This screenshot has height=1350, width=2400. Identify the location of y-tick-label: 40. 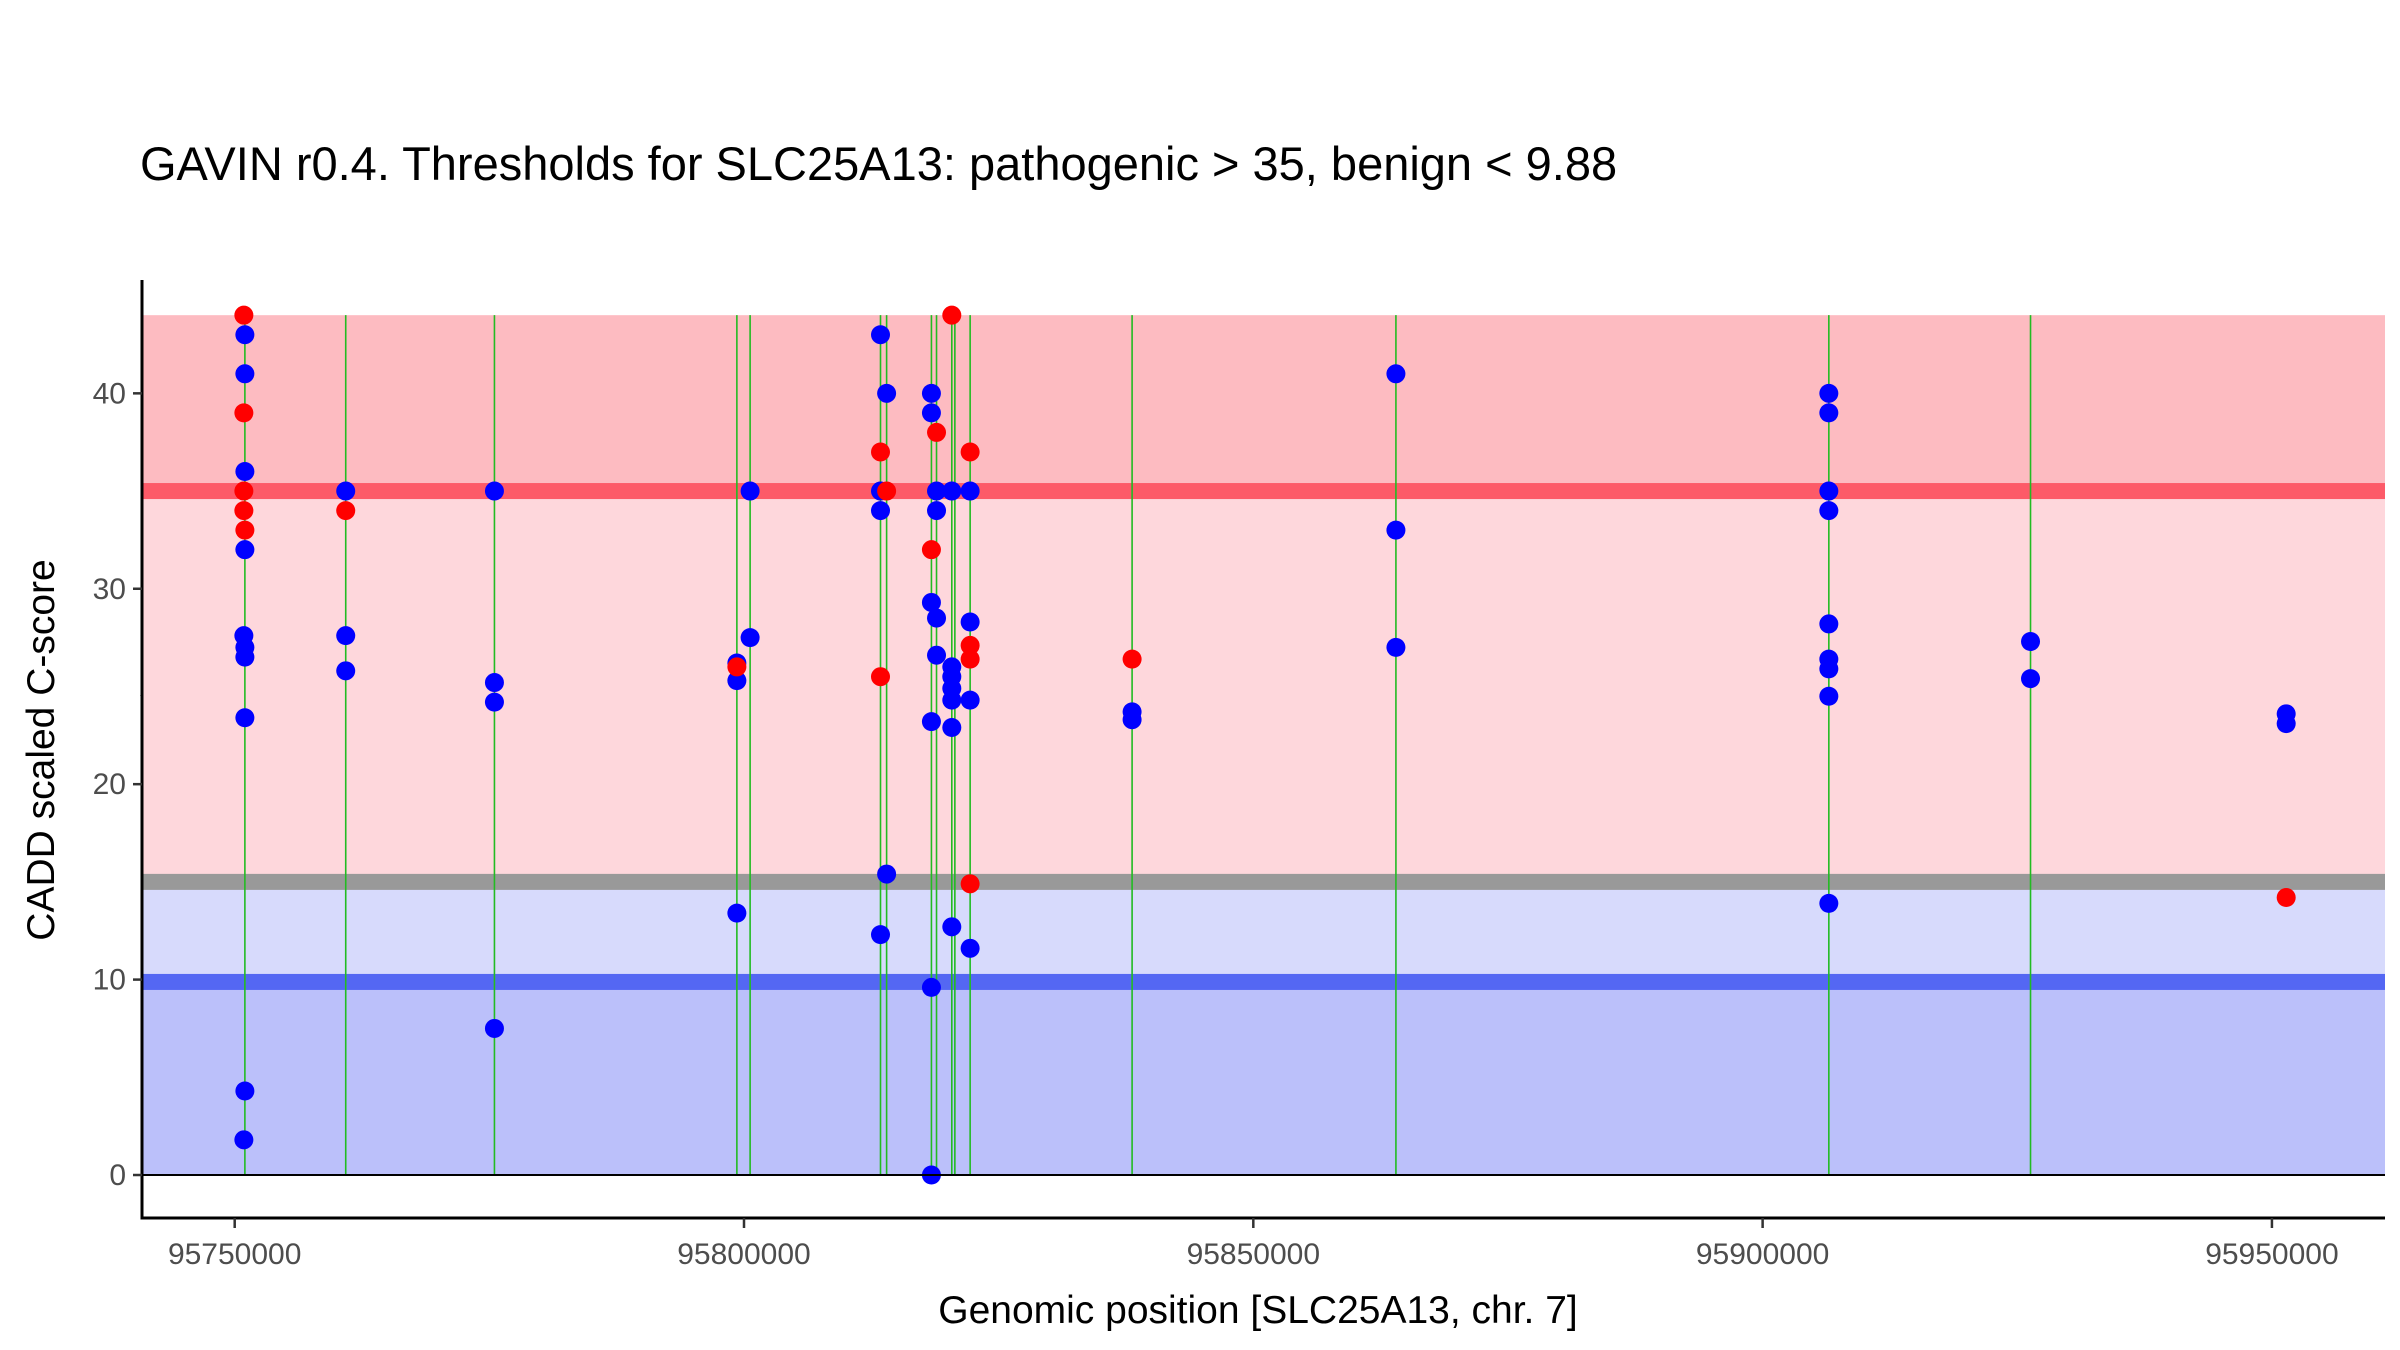
(109, 393).